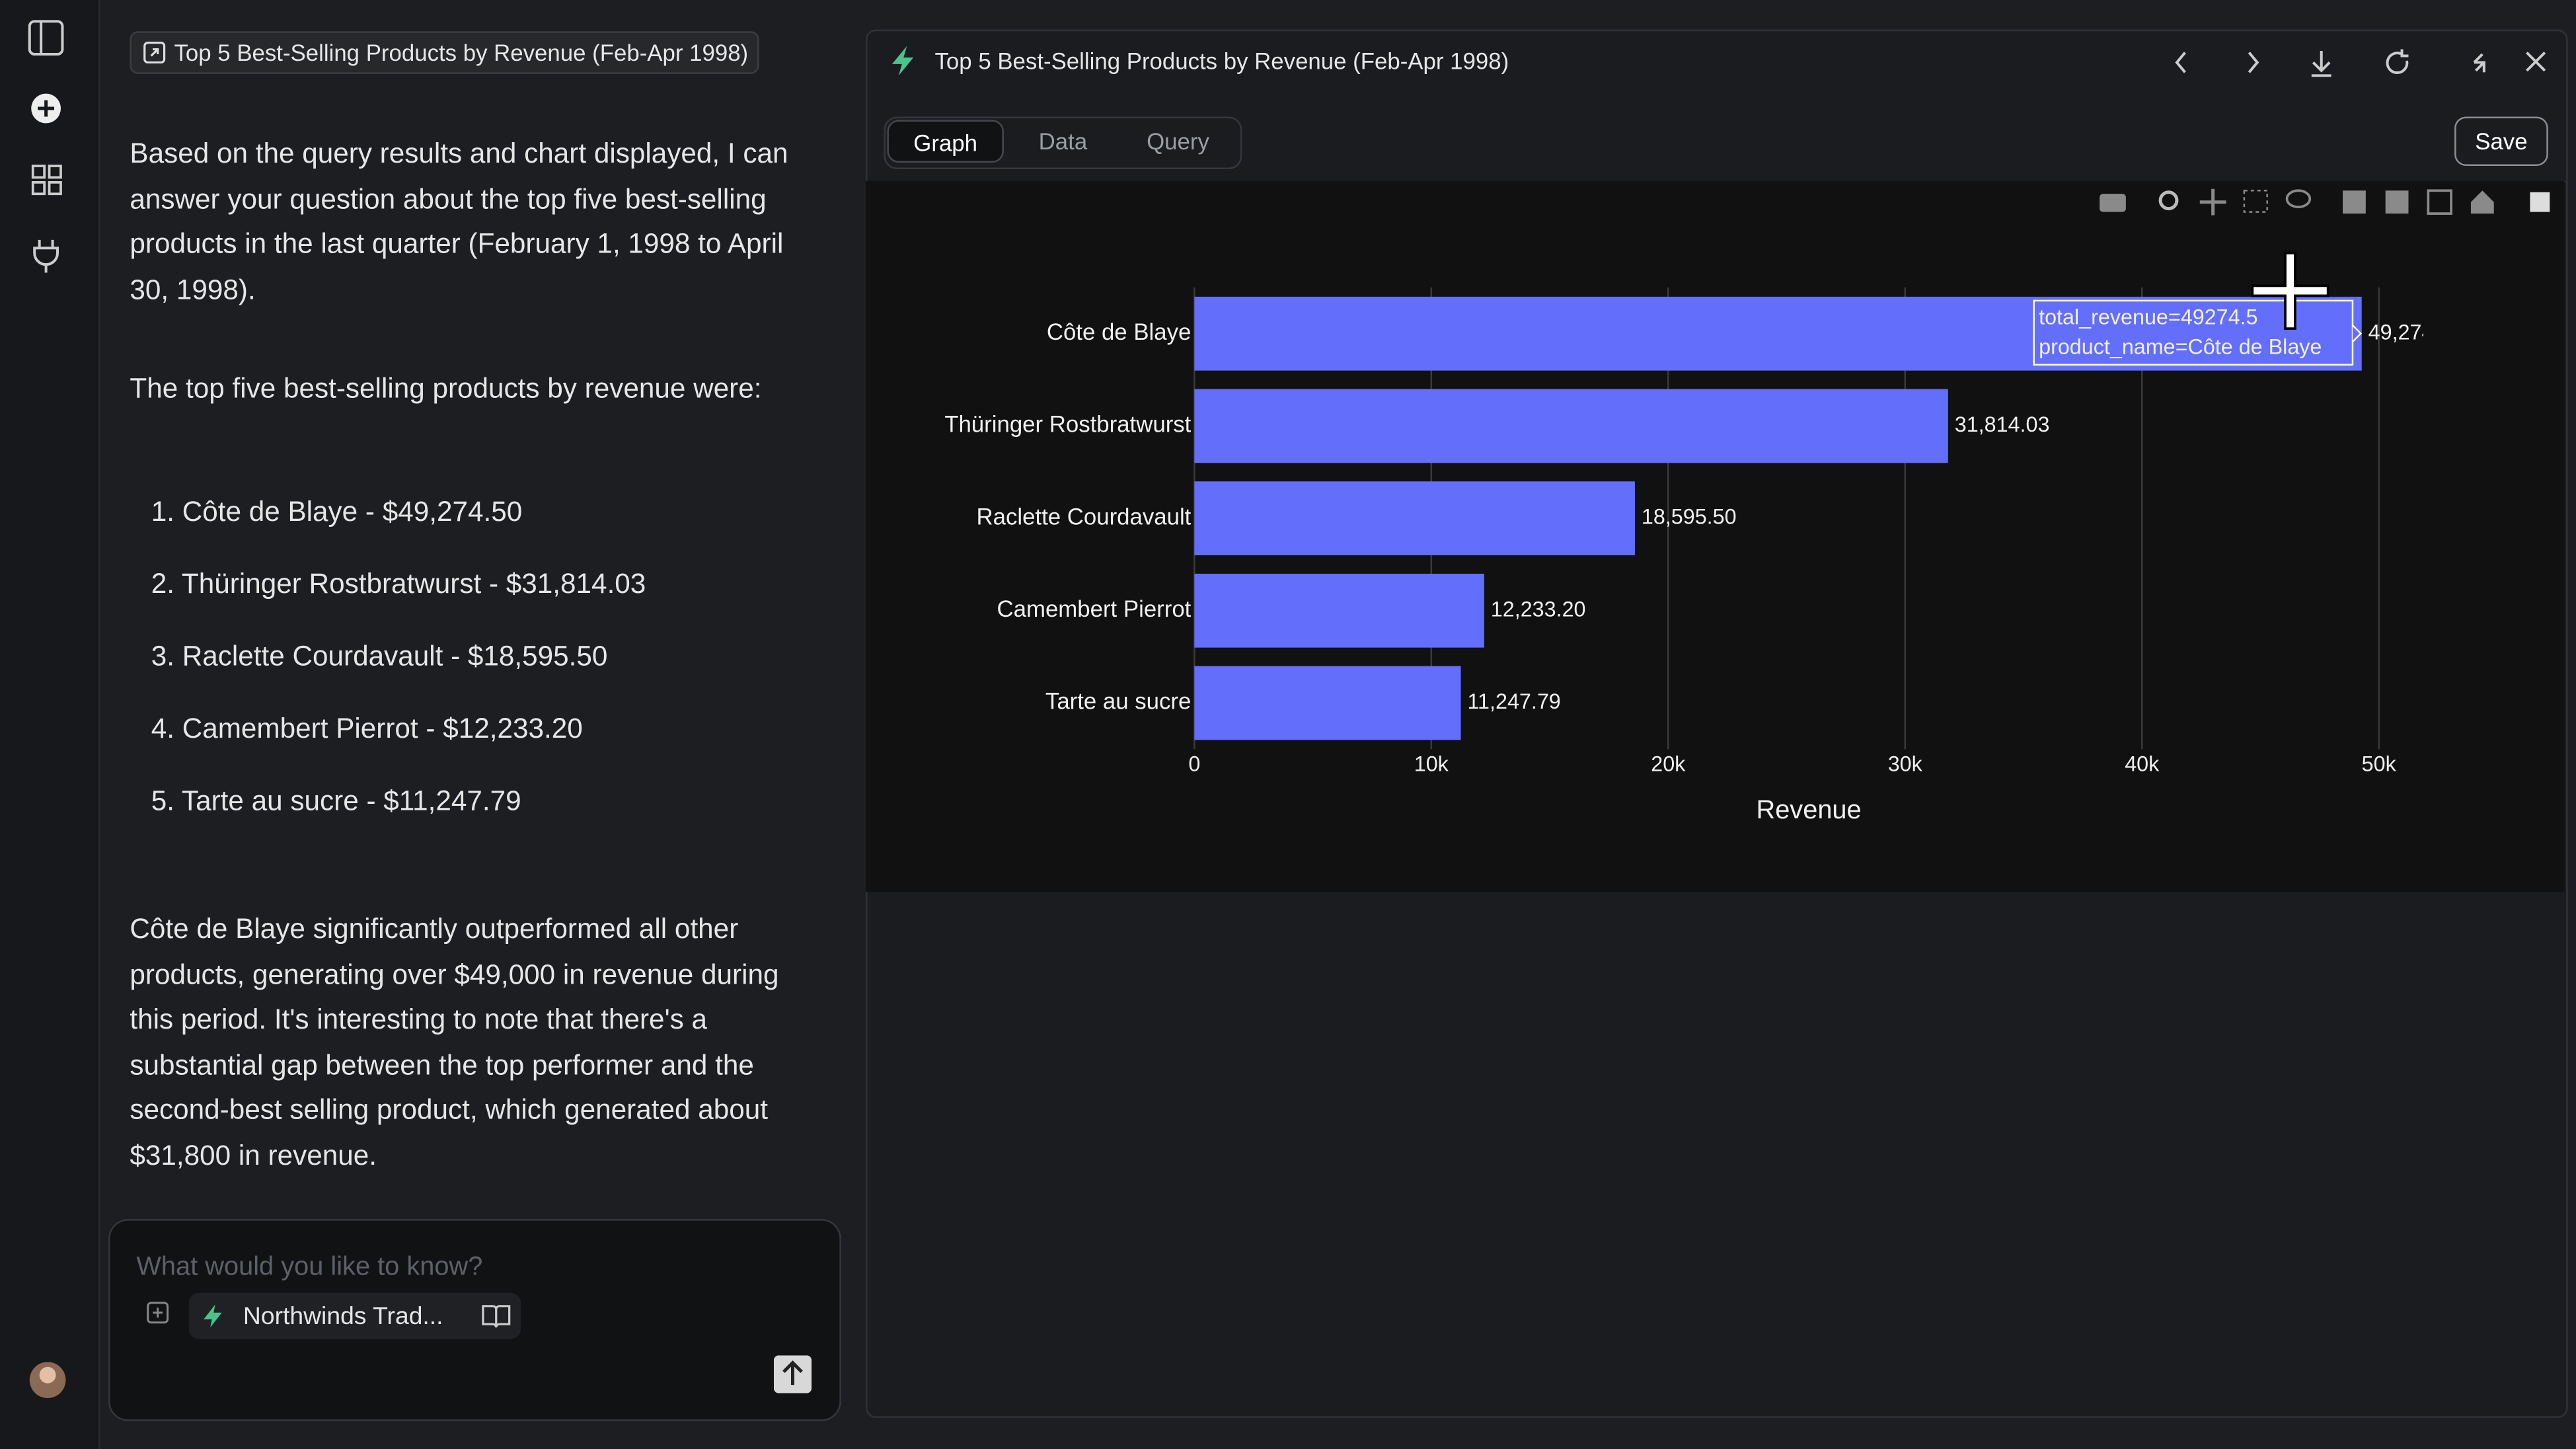 The image size is (2576, 1449). What do you see at coordinates (398, 584) in the screenshot?
I see `list-item: 2. Thüringer Rostbratwurst - $31,814.03` at bounding box center [398, 584].